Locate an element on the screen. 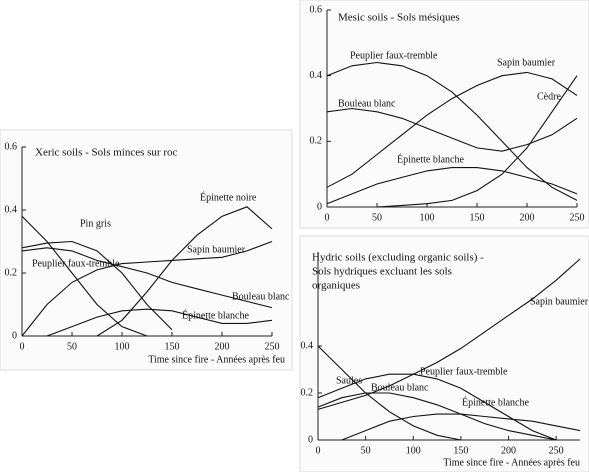  curve-label: Pin gris is located at coordinates (95, 223).